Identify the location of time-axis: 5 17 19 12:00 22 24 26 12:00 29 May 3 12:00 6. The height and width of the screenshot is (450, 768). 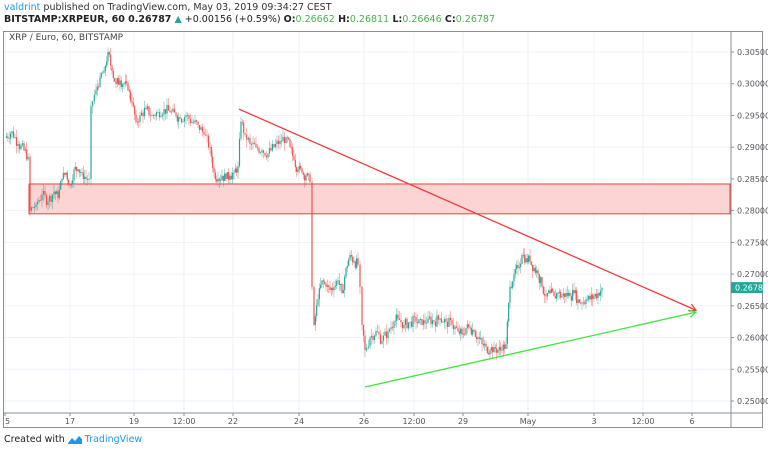
(349, 419).